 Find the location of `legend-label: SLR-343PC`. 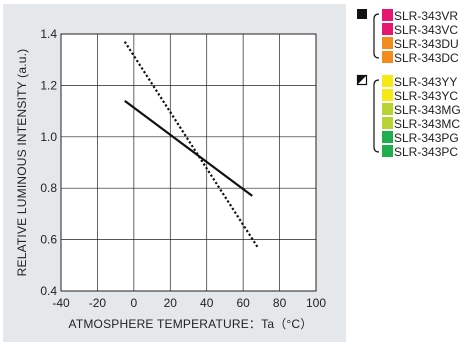

legend-label: SLR-343PC is located at coordinates (426, 152).